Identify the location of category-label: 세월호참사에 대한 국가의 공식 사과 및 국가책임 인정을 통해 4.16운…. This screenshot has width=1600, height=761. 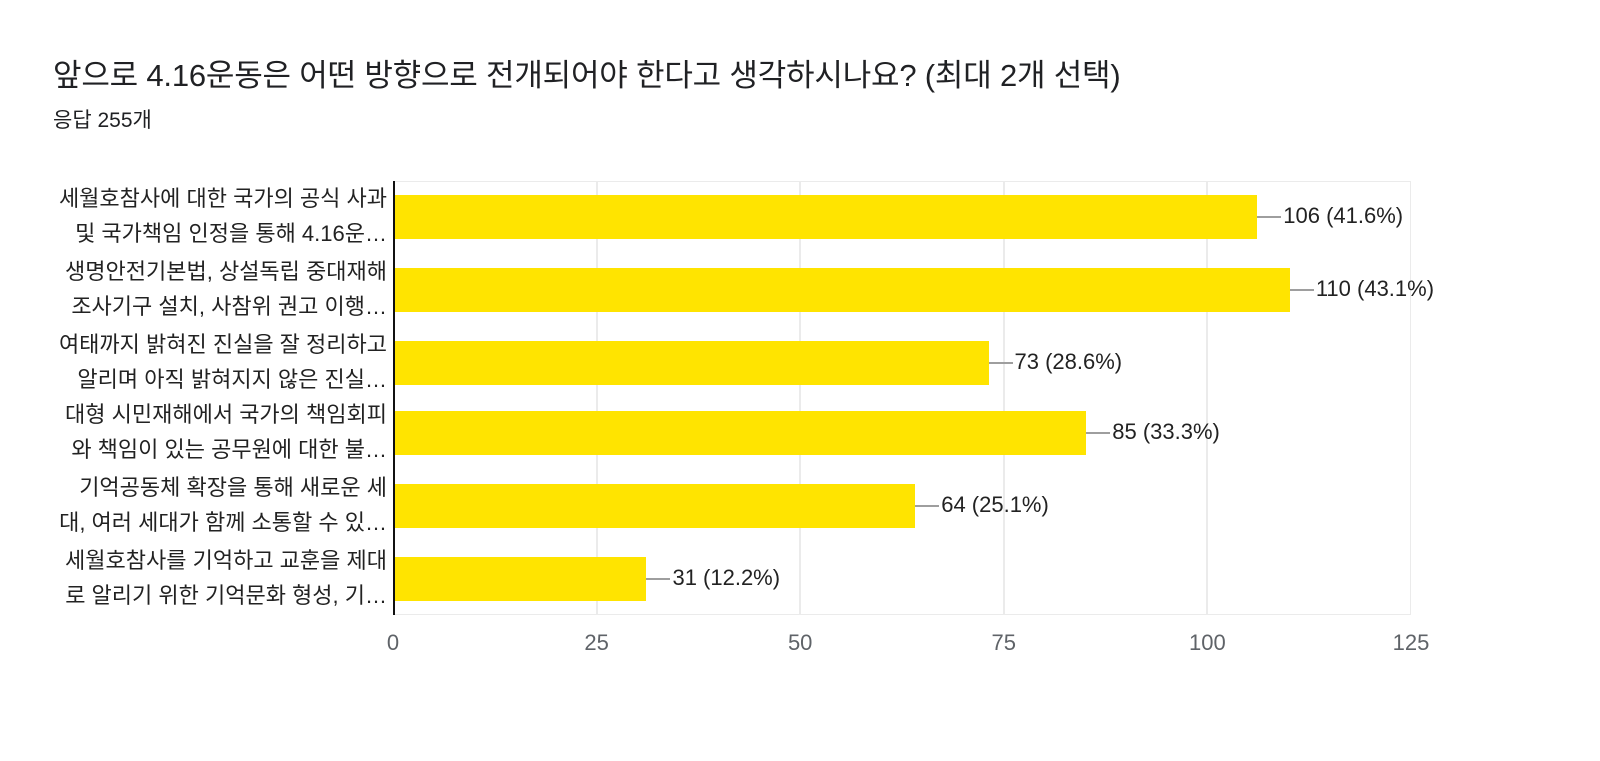
(222, 216).